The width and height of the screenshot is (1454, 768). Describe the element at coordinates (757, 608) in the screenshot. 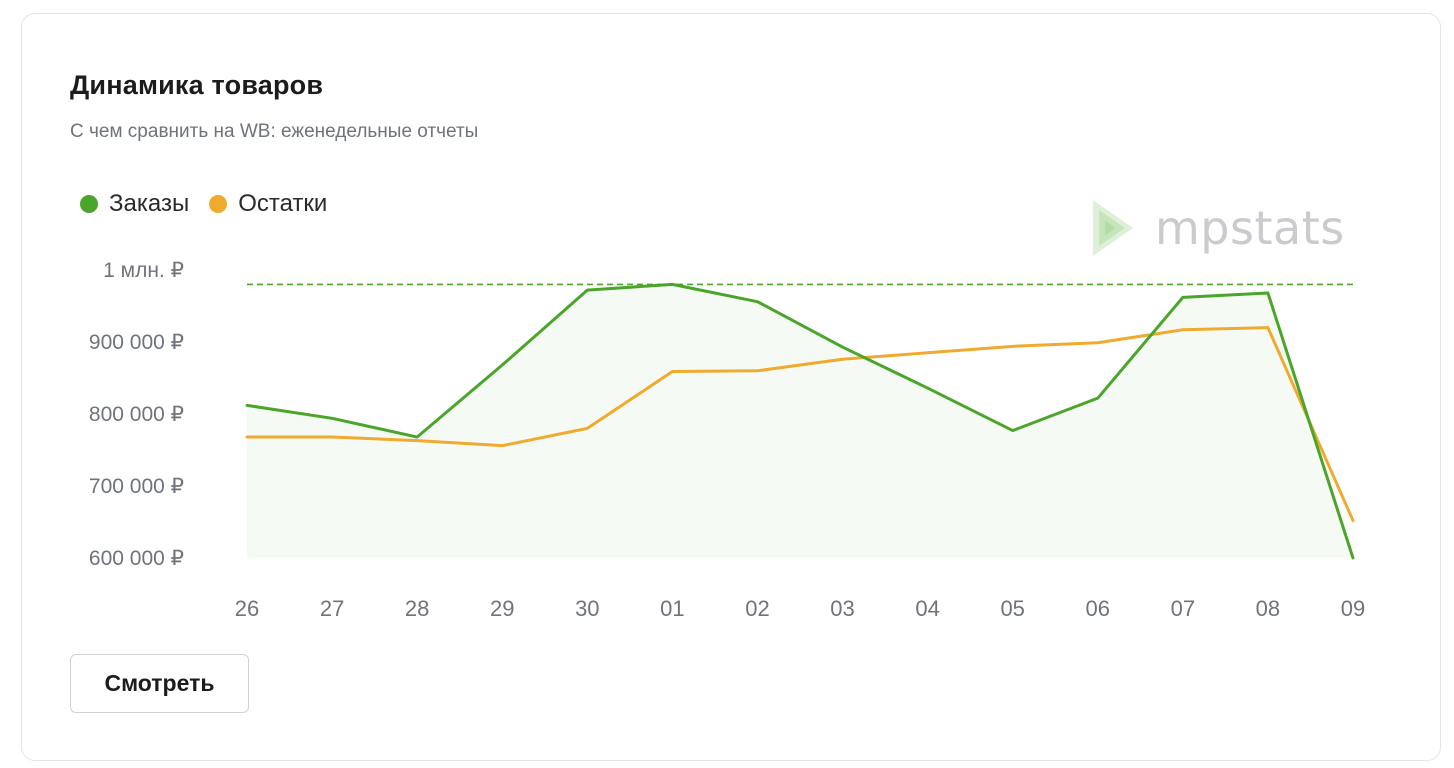

I see `x-tick-label: 02` at that location.